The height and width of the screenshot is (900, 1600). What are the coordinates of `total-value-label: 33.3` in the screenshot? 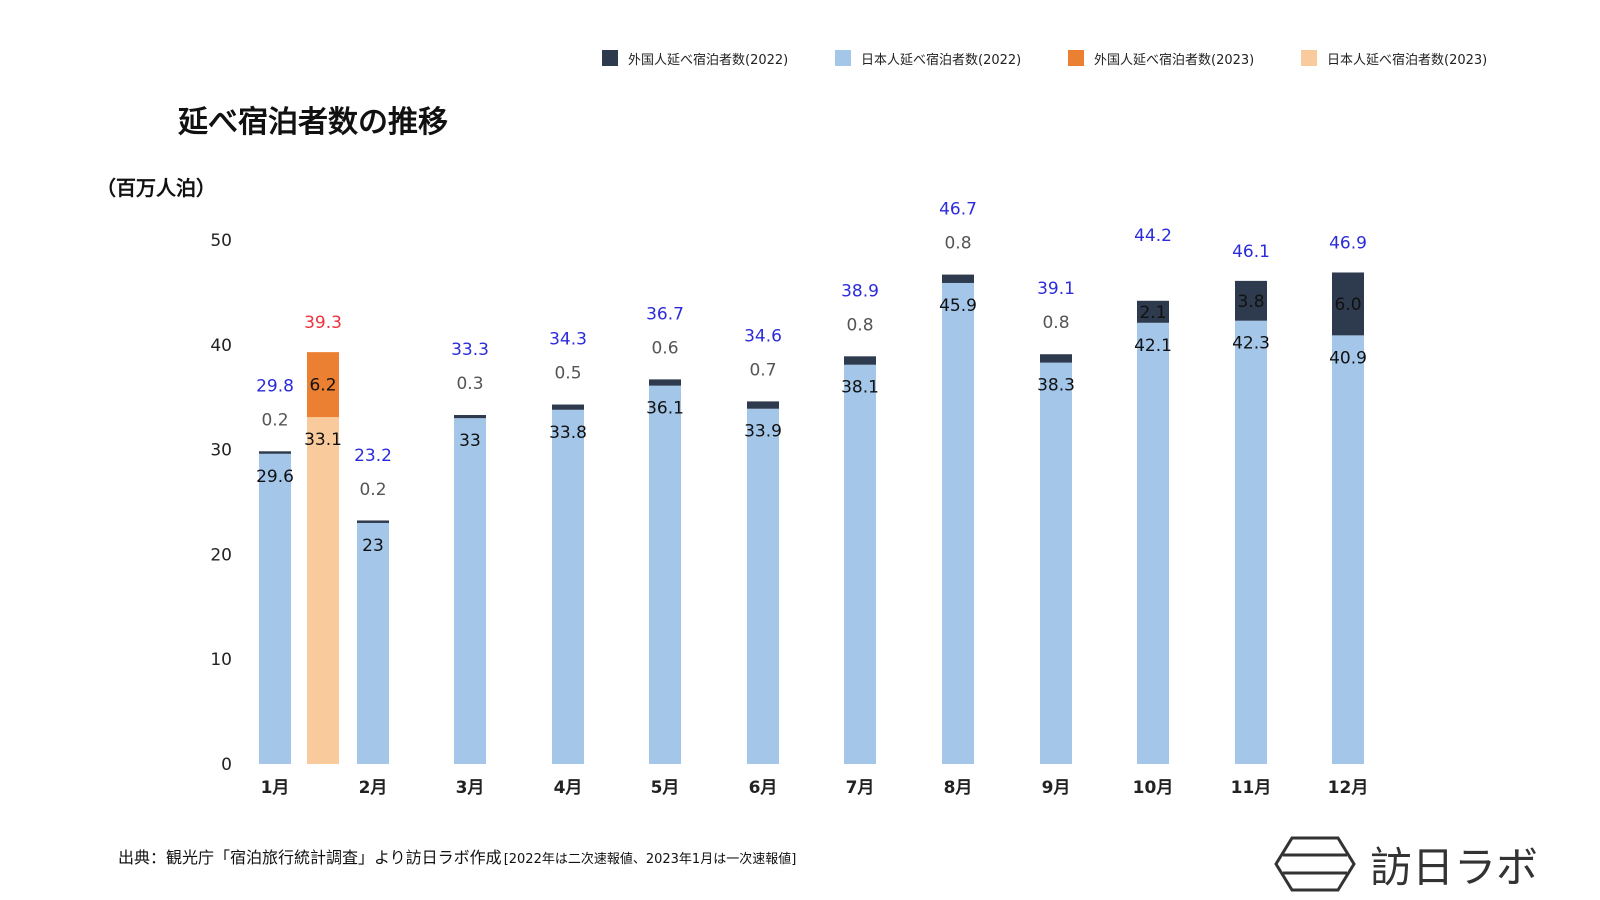 It's located at (470, 350).